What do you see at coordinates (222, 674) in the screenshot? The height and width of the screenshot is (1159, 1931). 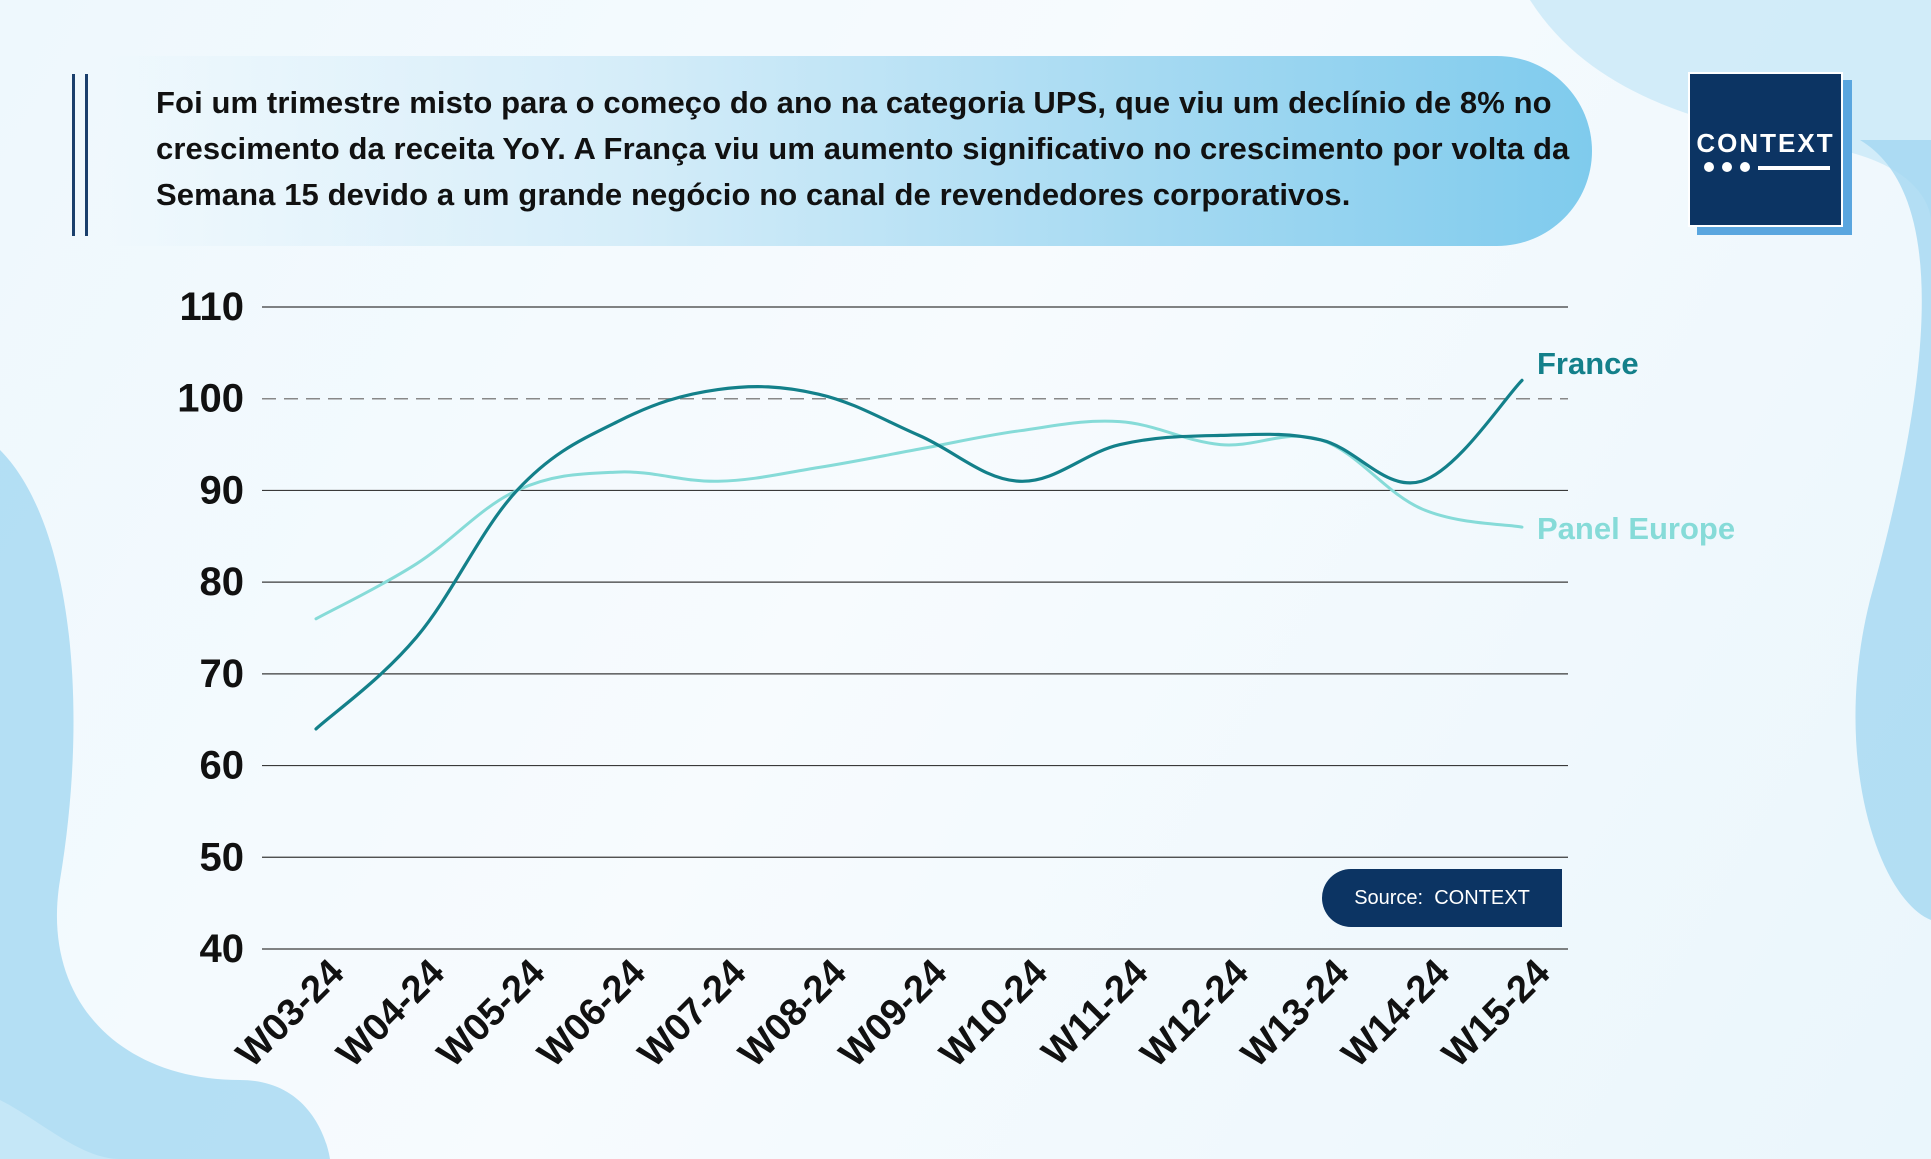 I see `y-tick-label-70: 70` at bounding box center [222, 674].